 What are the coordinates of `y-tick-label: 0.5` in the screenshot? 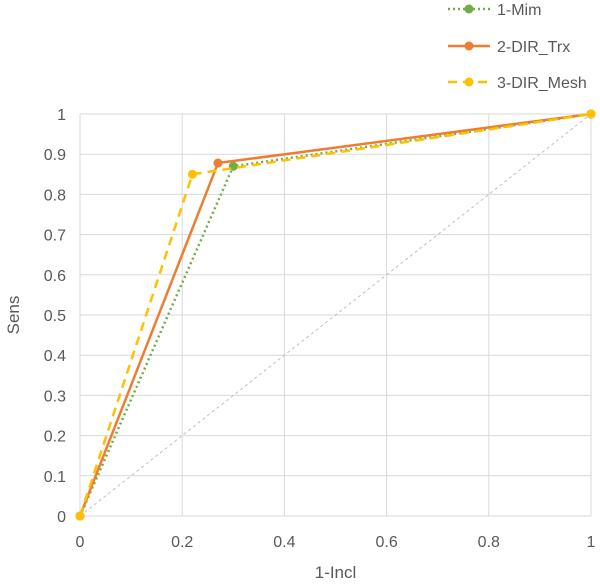 It's located at (55, 316).